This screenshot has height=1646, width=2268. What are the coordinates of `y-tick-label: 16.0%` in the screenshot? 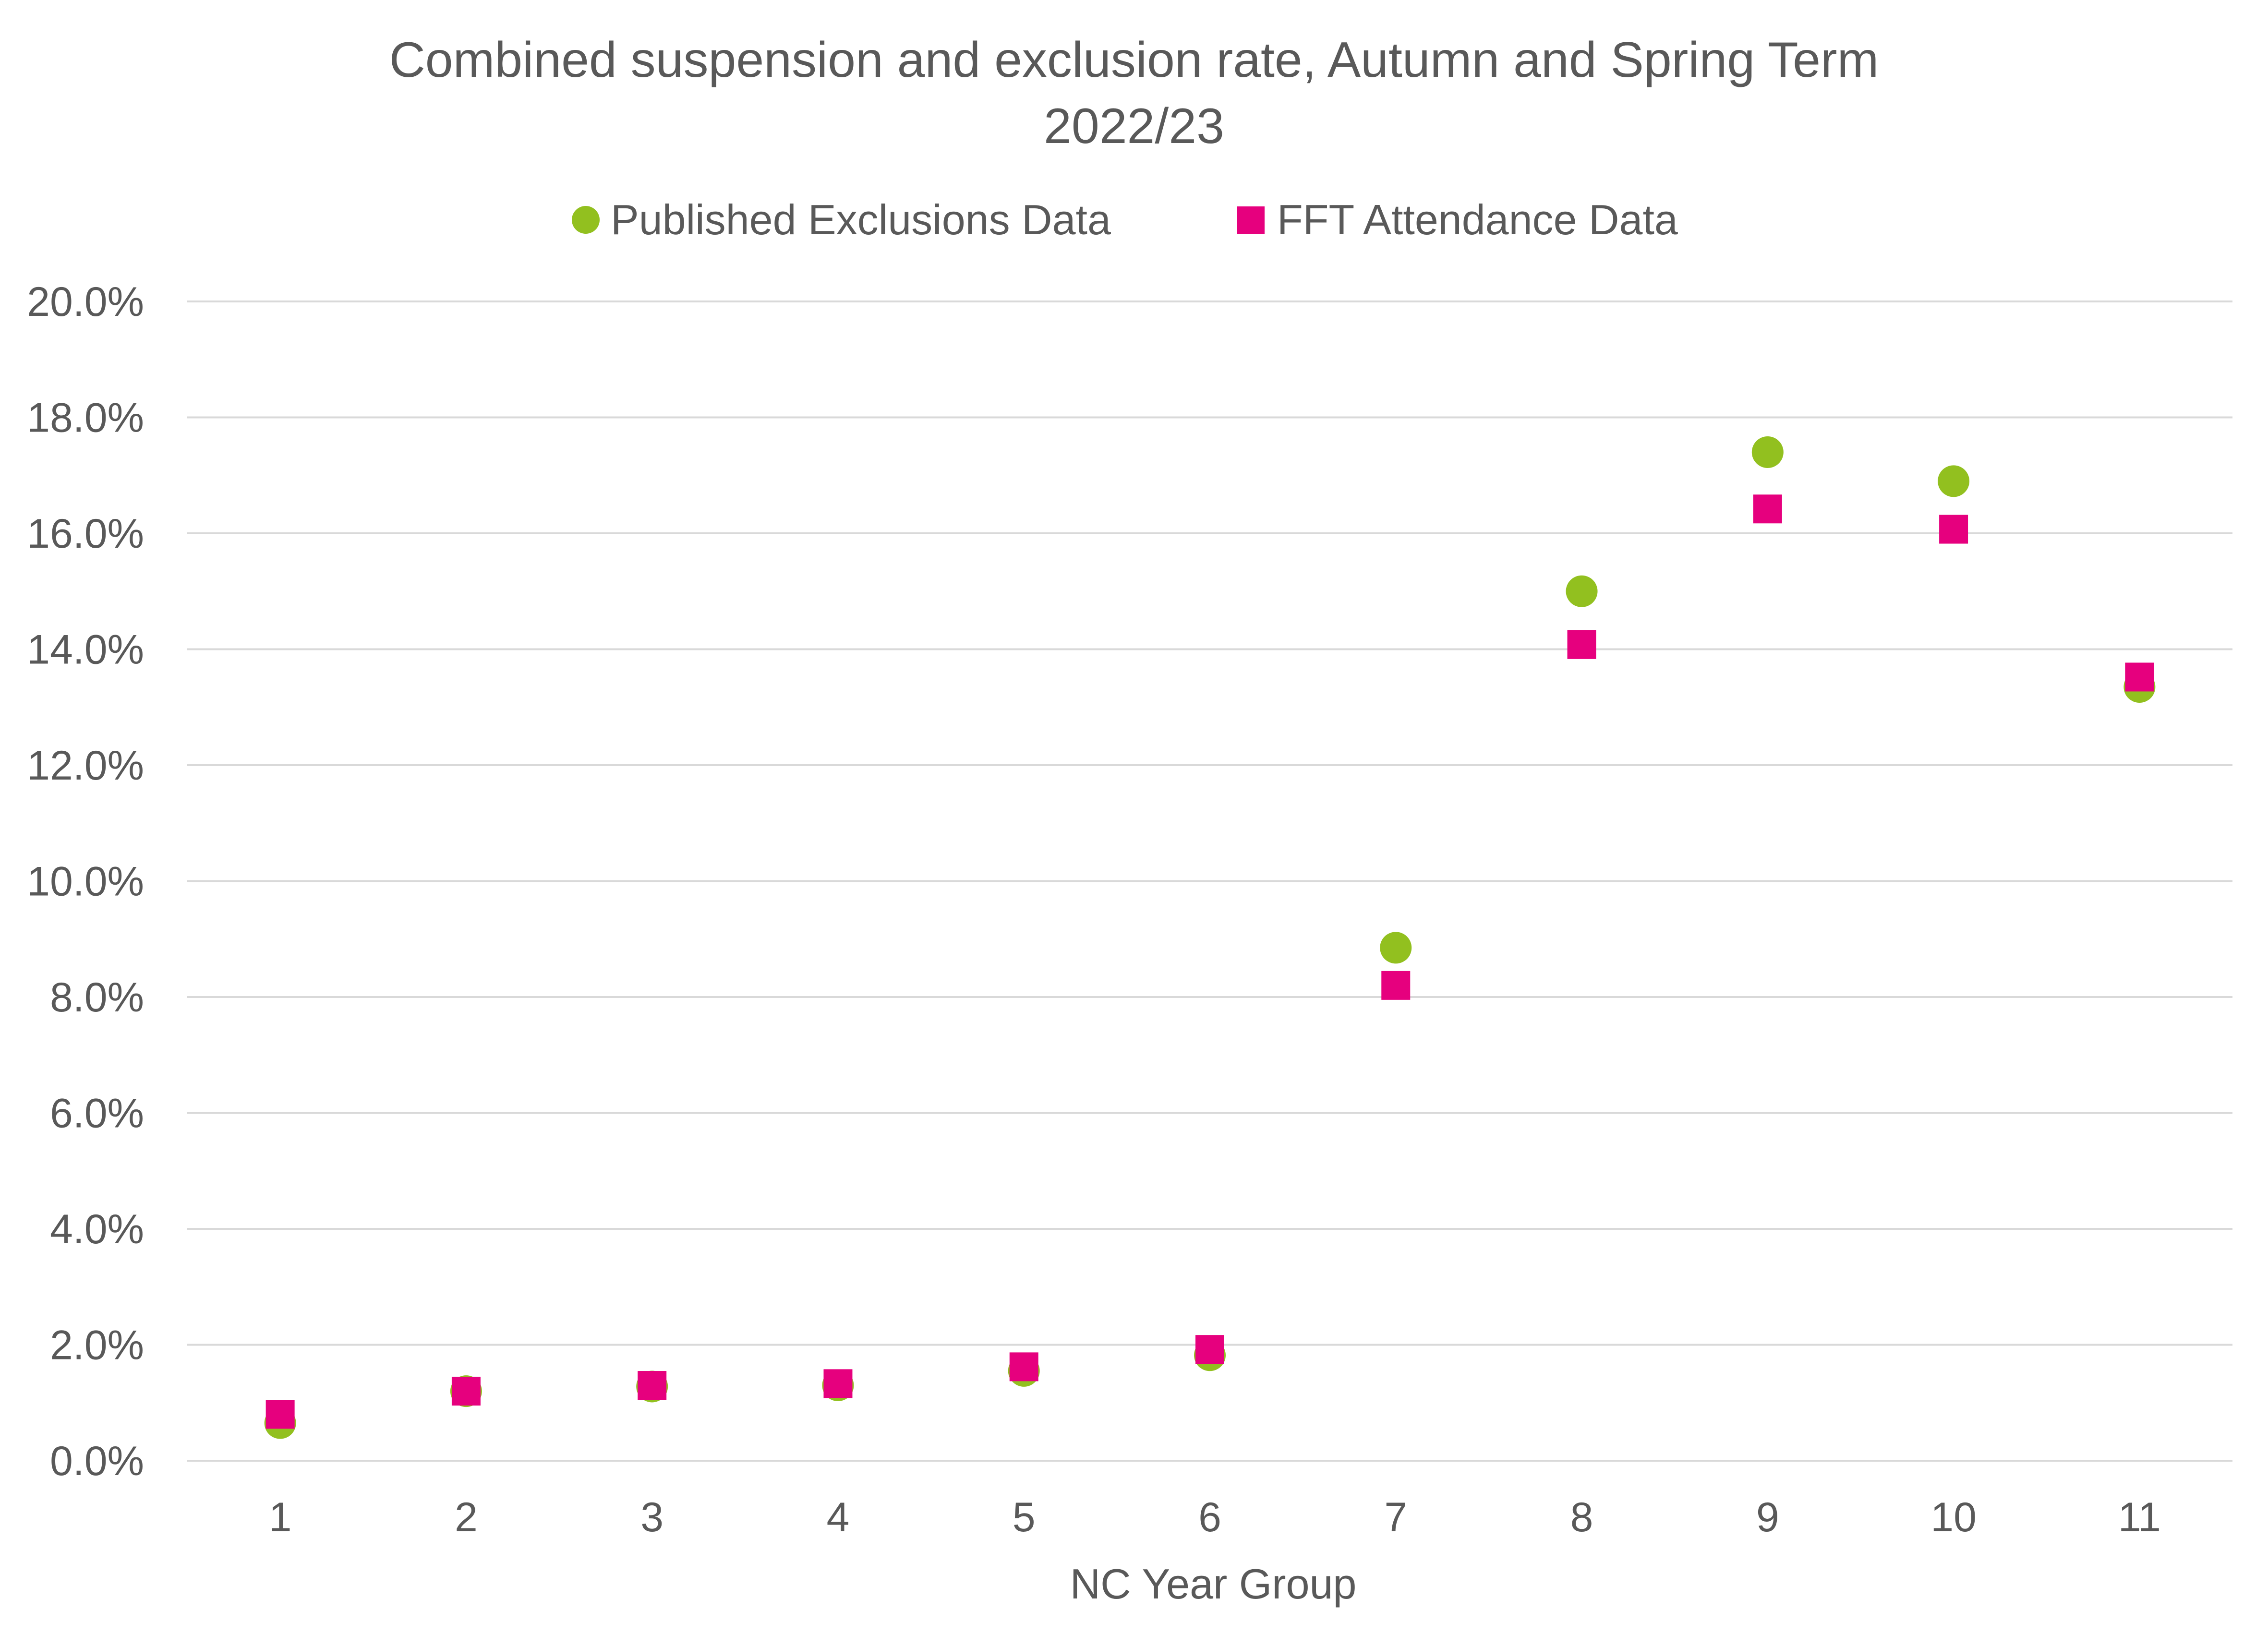 It's located at (85, 534).